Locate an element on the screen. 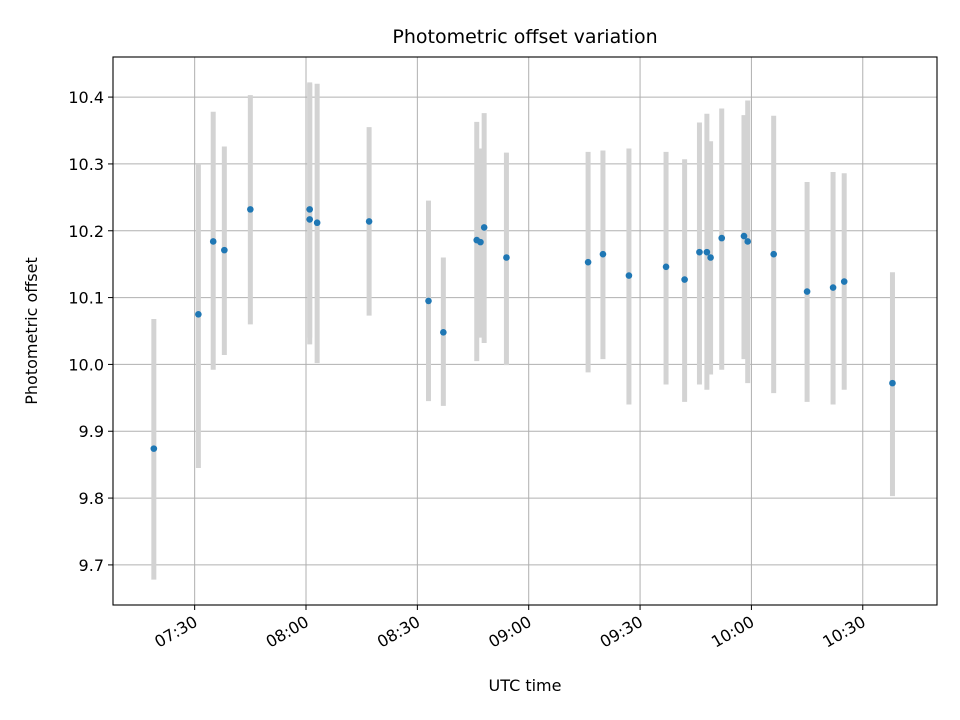 The width and height of the screenshot is (960, 720). y-tick-label: 10.1 is located at coordinates (86, 298).